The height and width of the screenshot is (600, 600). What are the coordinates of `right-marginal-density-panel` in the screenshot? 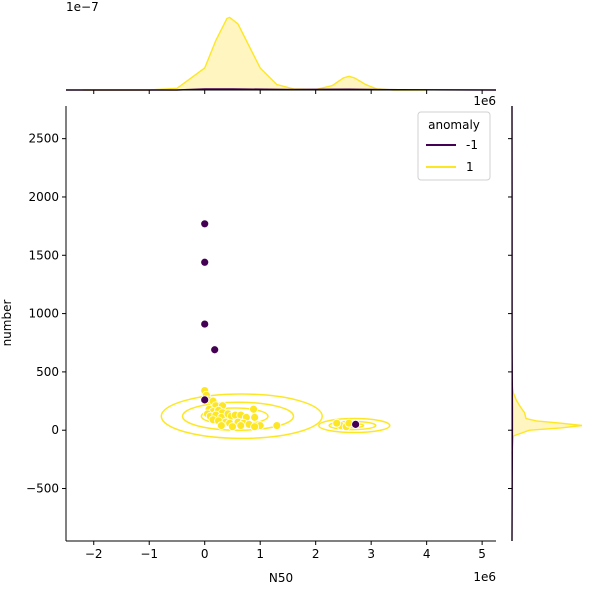 It's located at (545, 323).